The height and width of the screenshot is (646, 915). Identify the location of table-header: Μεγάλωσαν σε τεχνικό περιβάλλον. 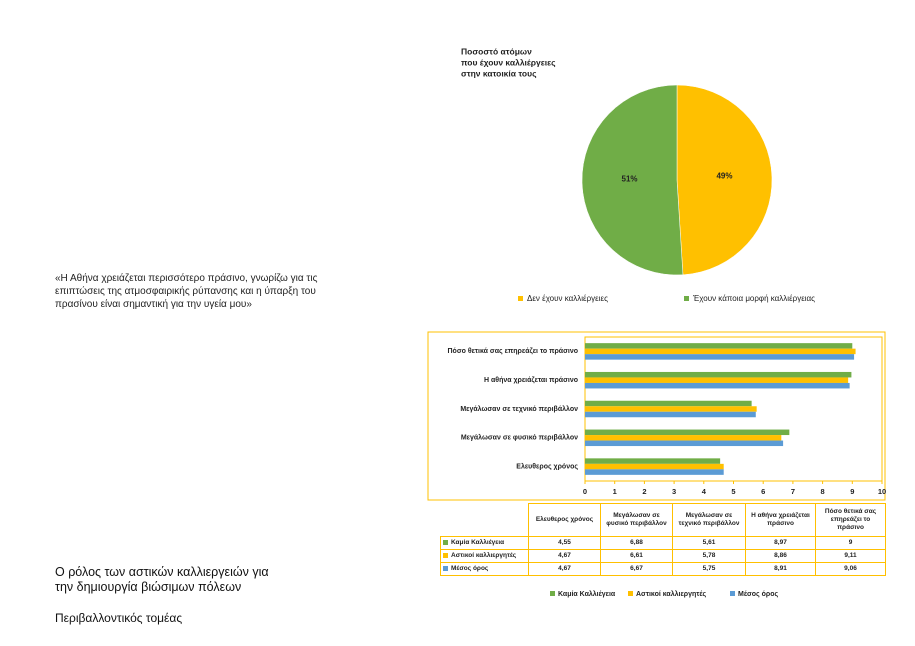
(709, 520).